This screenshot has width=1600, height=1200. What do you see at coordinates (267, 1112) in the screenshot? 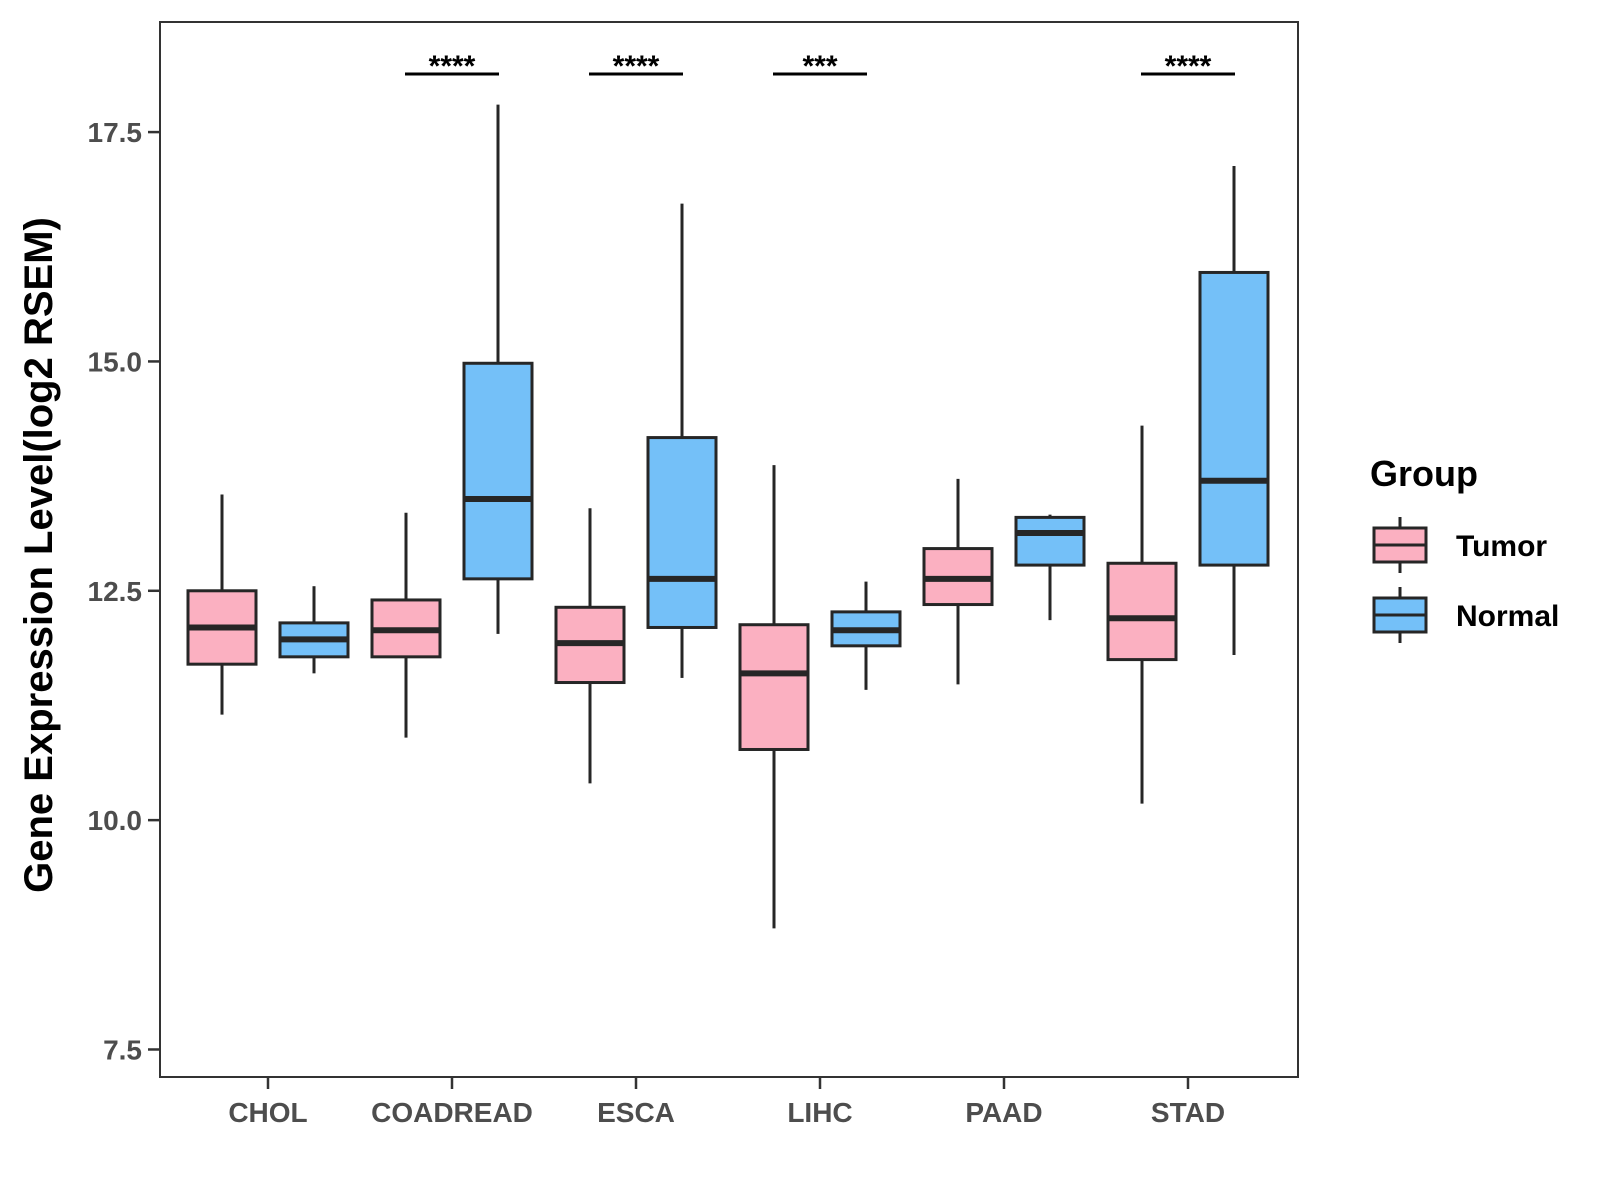
I see `x-tick-label-chol: CHOL` at bounding box center [267, 1112].